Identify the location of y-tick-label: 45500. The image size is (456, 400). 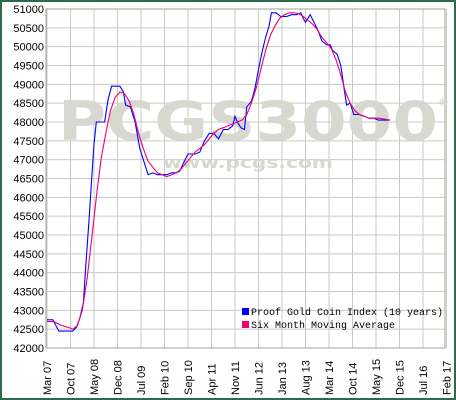
(28, 217).